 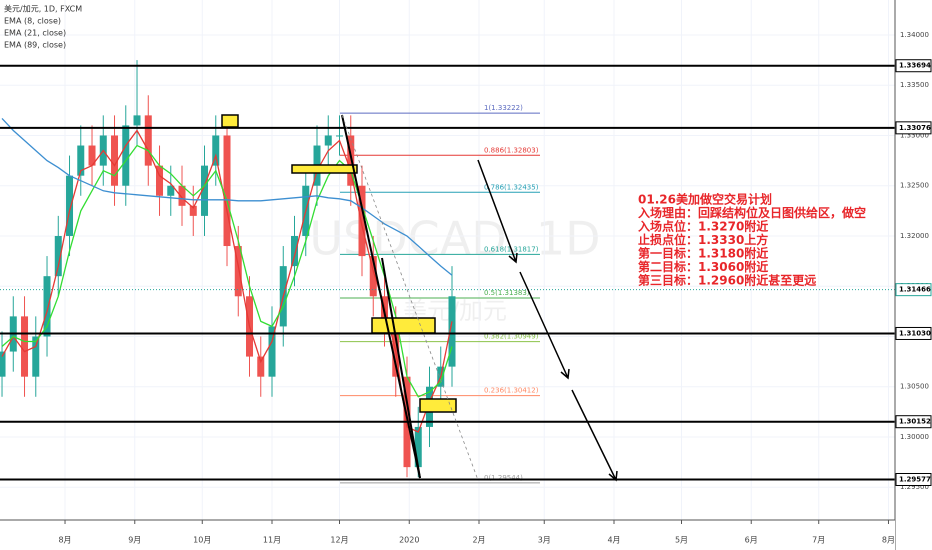 I want to click on x-tick-label: 9月, so click(x=134, y=540).